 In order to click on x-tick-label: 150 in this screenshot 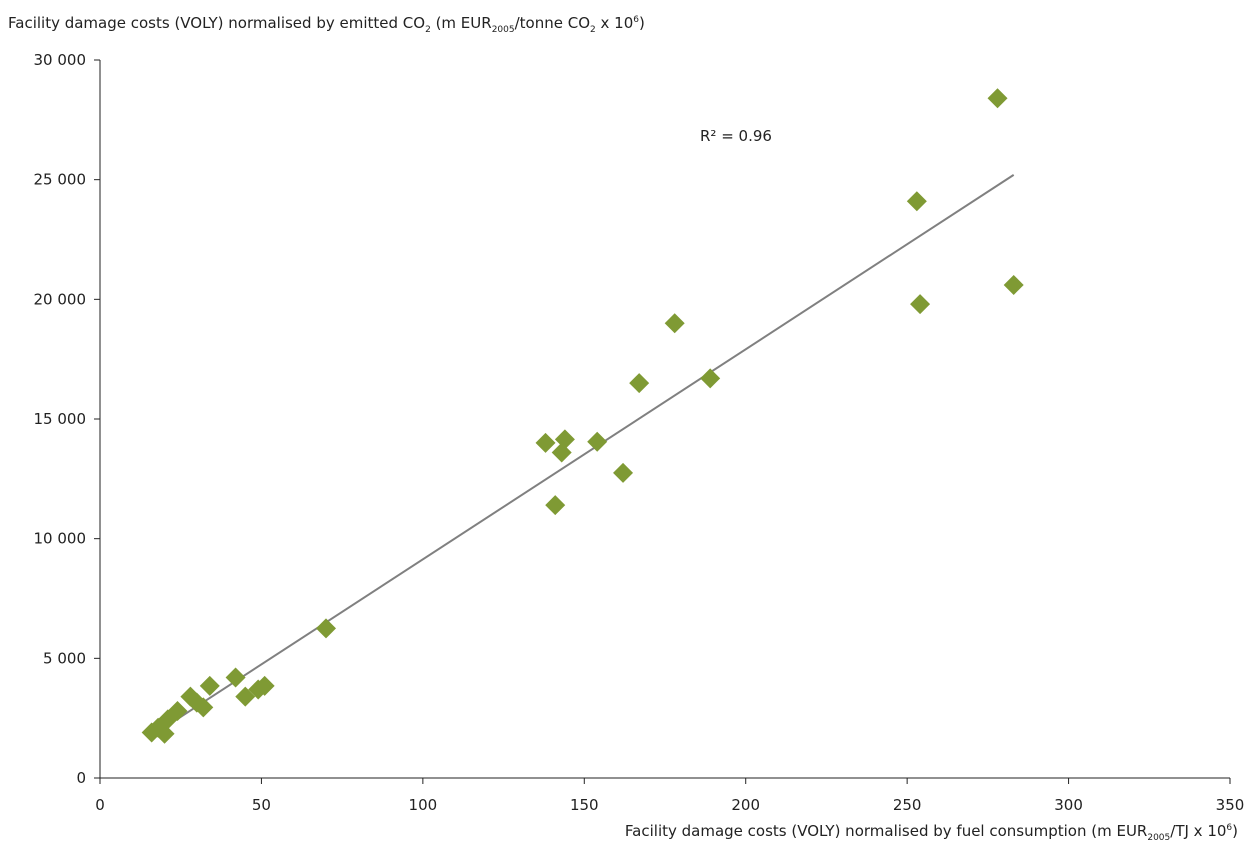, I will do `click(584, 805)`.